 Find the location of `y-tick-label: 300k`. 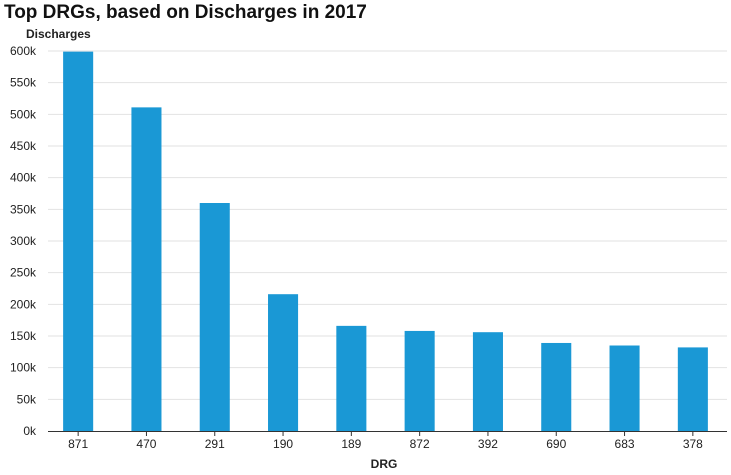

y-tick-label: 300k is located at coordinates (23, 241).